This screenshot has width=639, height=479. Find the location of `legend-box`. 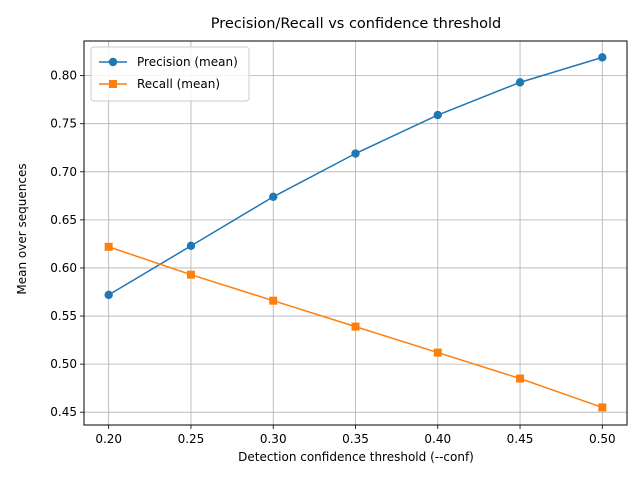

legend-box is located at coordinates (170, 74).